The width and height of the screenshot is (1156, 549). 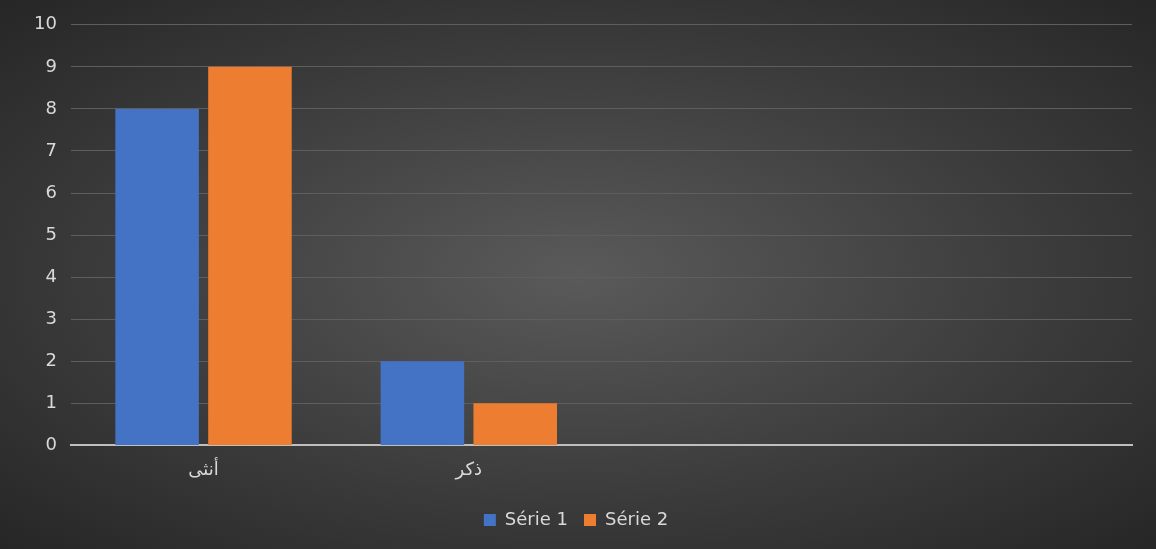 I want to click on y-tick-label: 10, so click(x=45, y=23).